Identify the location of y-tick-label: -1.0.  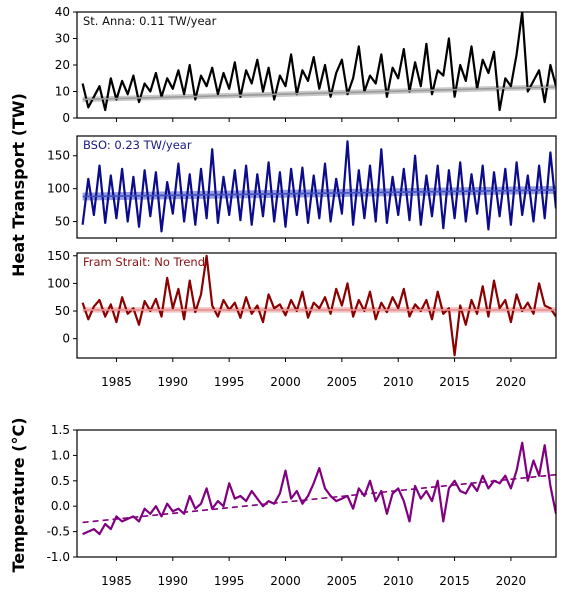
(58, 557).